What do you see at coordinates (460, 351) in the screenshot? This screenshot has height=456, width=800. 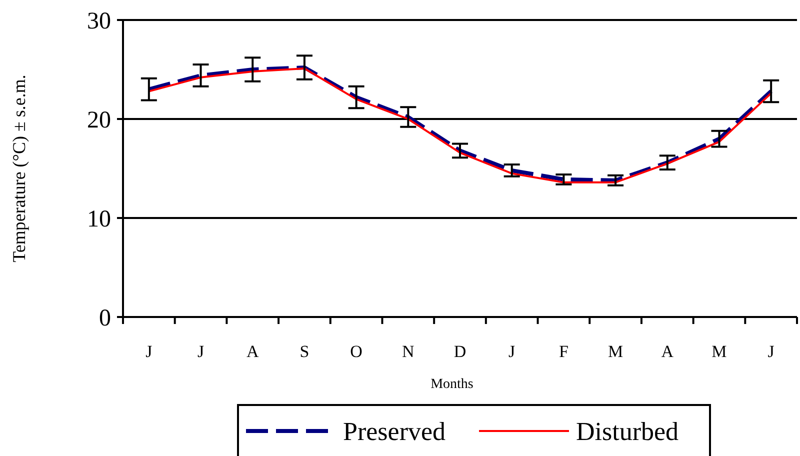 I see `x-tick-label: D` at bounding box center [460, 351].